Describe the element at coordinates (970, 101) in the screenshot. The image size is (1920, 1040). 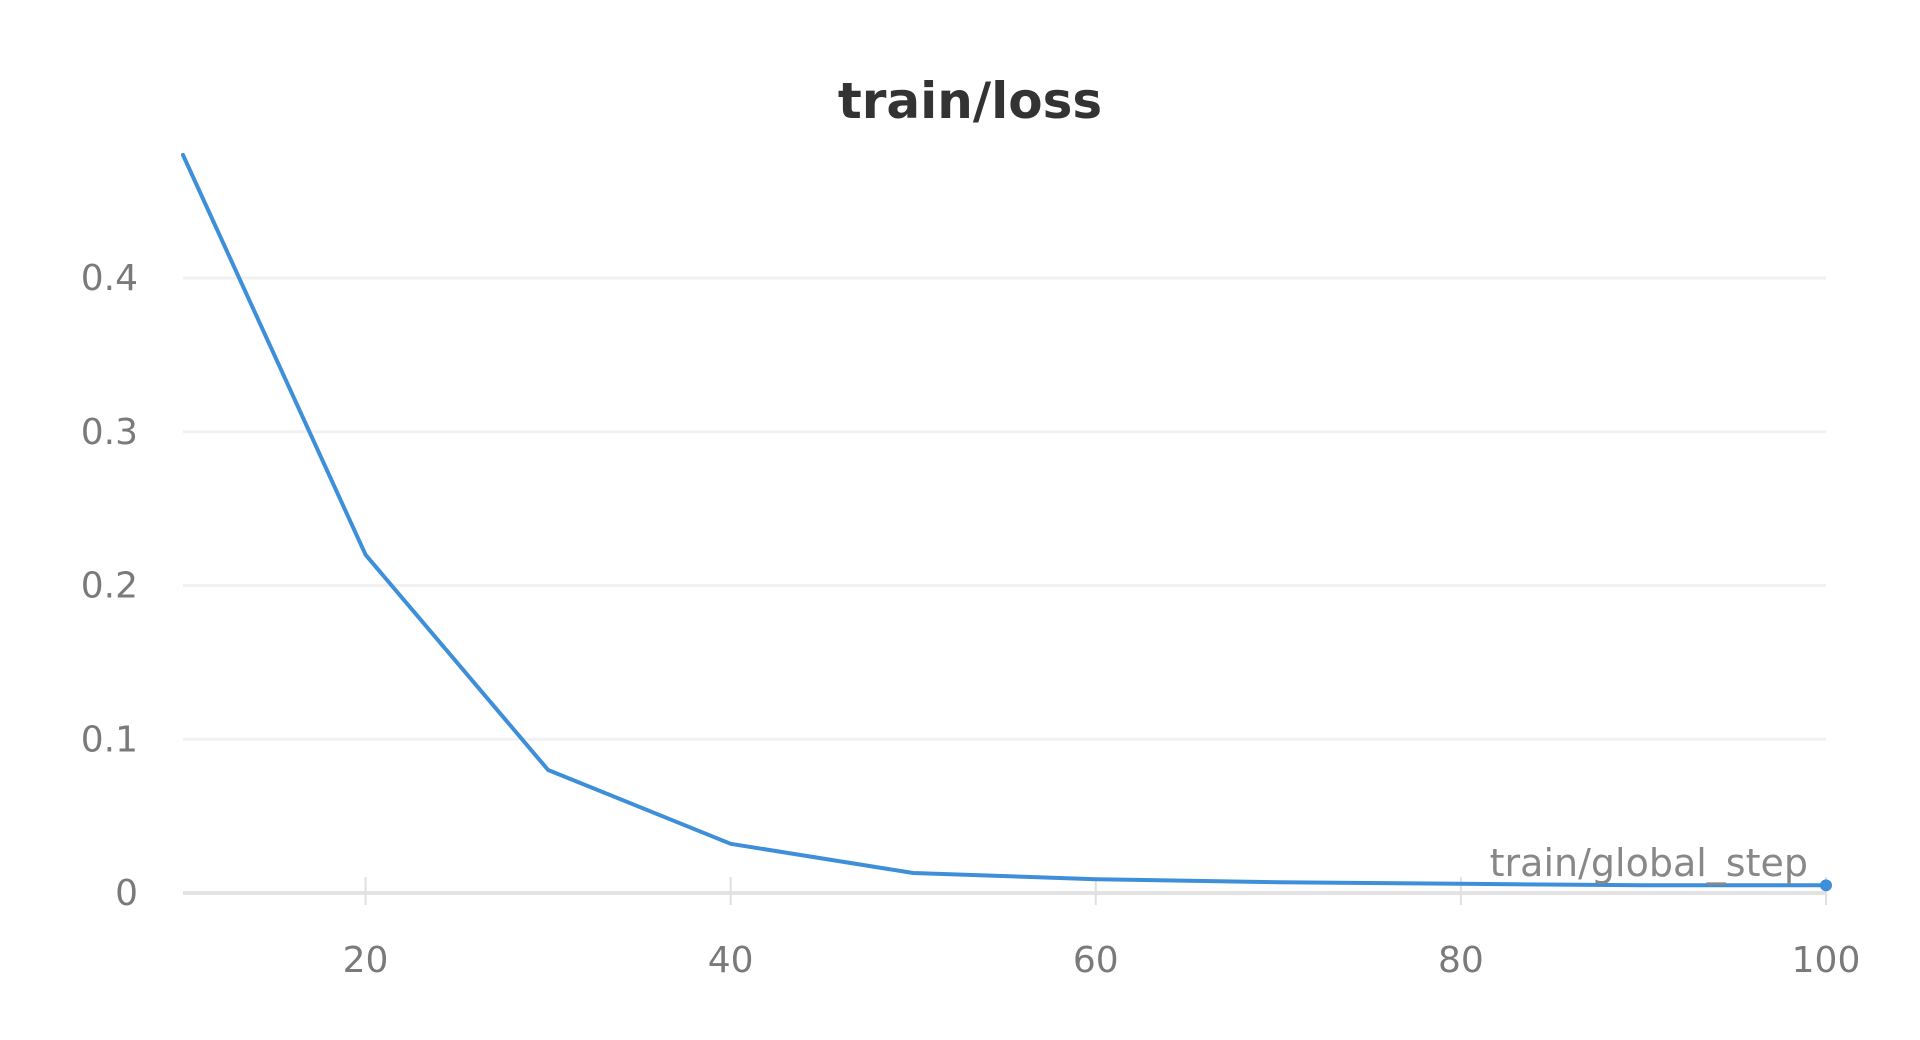
I see `chart-title: train/loss` at that location.